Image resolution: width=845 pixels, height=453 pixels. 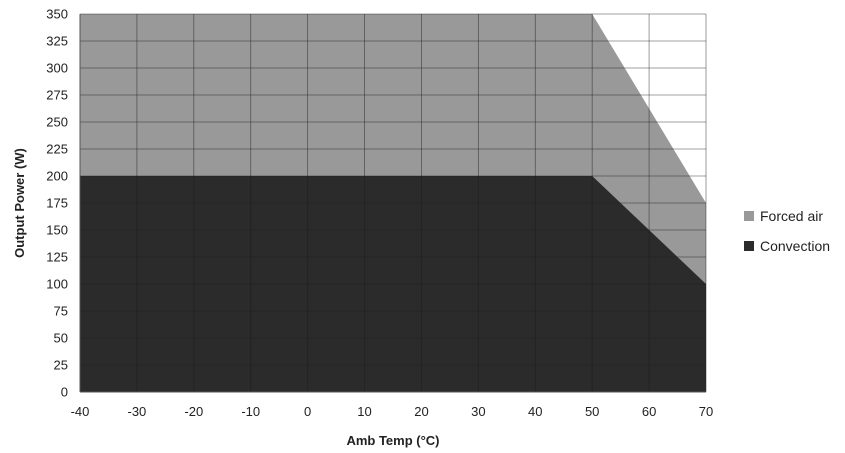 What do you see at coordinates (250, 411) in the screenshot?
I see `x-tick-label: -10` at bounding box center [250, 411].